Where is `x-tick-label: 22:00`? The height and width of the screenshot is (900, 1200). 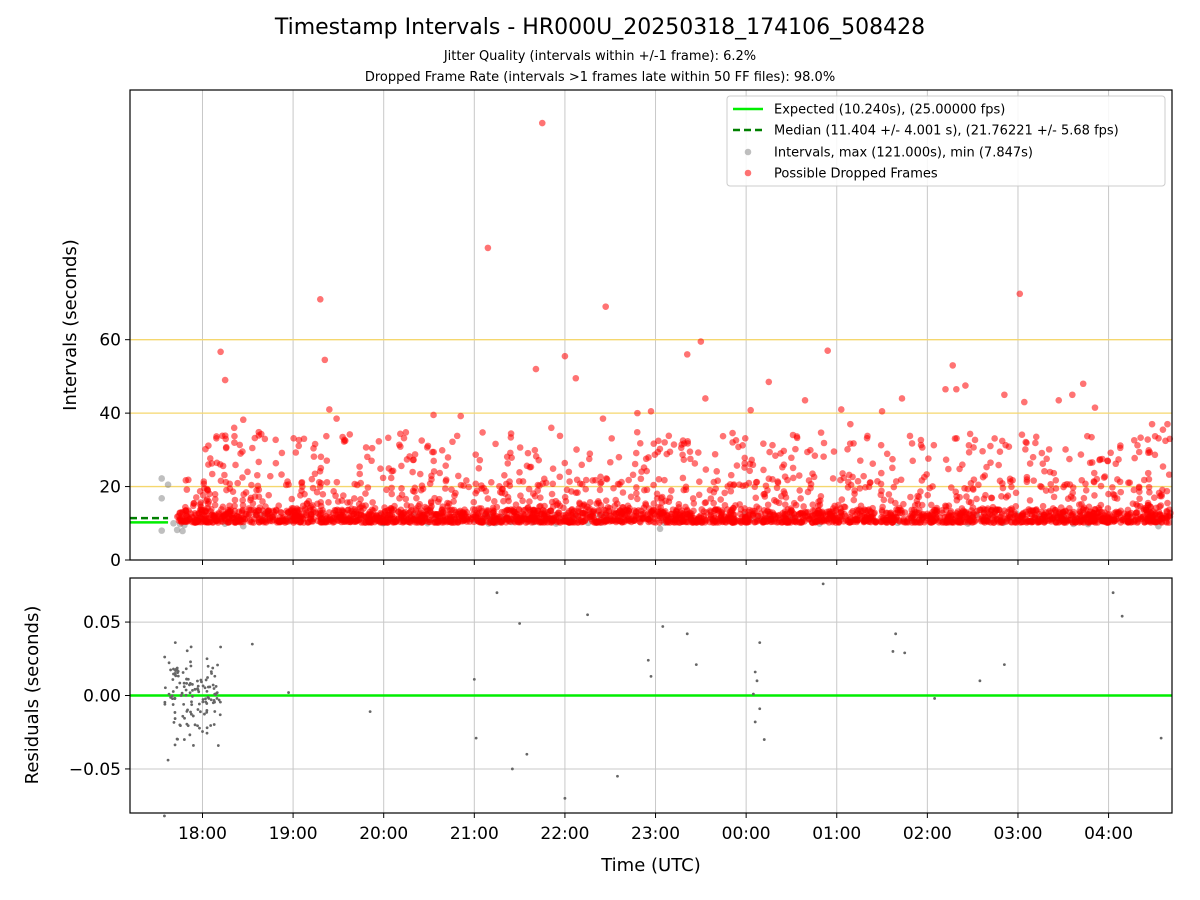 x-tick-label: 22:00 is located at coordinates (564, 834).